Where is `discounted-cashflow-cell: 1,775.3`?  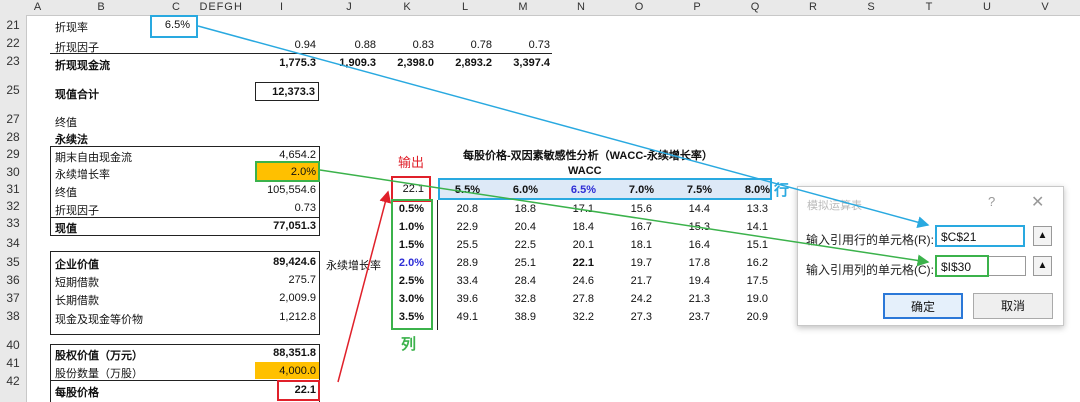 discounted-cashflow-cell: 1,775.3 is located at coordinates (297, 63).